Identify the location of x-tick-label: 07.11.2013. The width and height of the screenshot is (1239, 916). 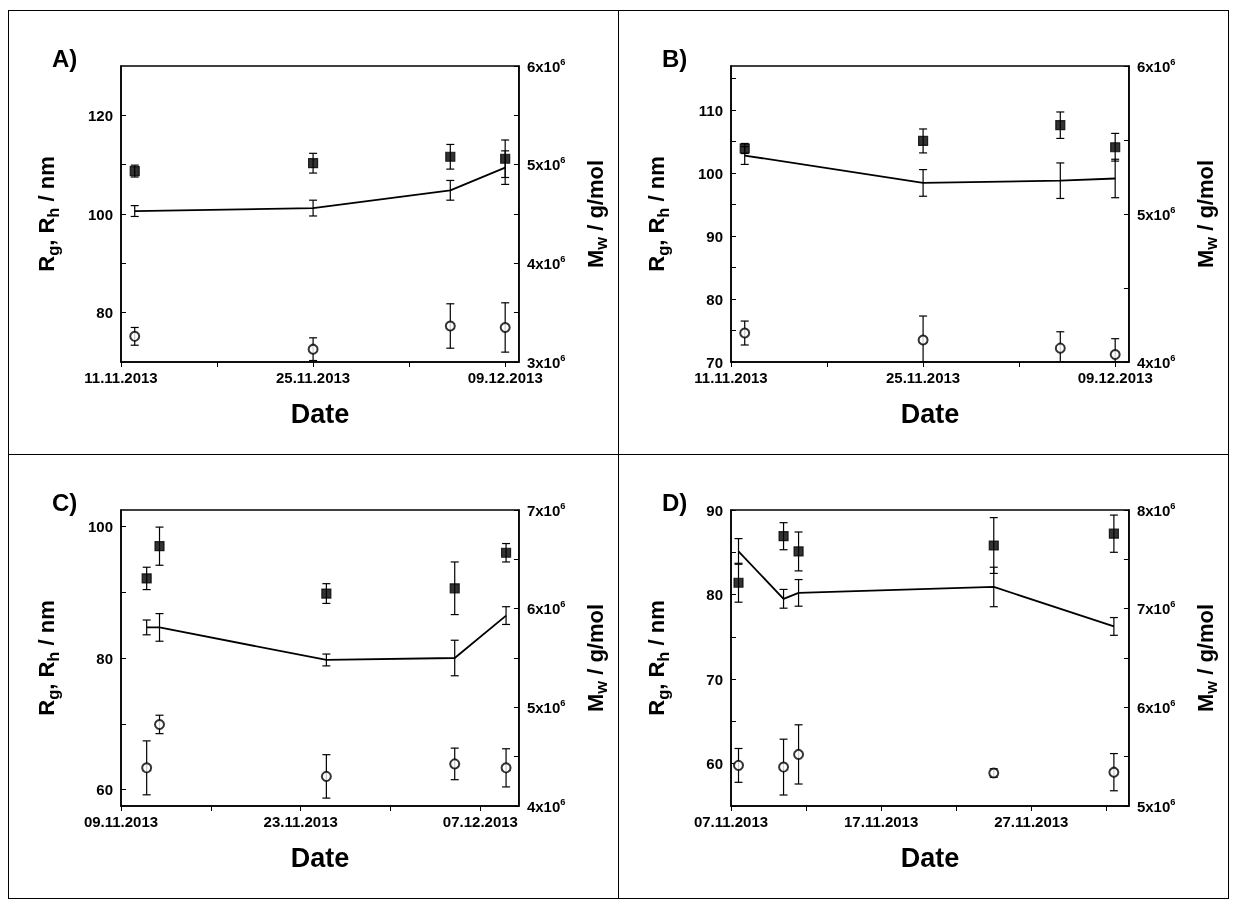
(730, 821).